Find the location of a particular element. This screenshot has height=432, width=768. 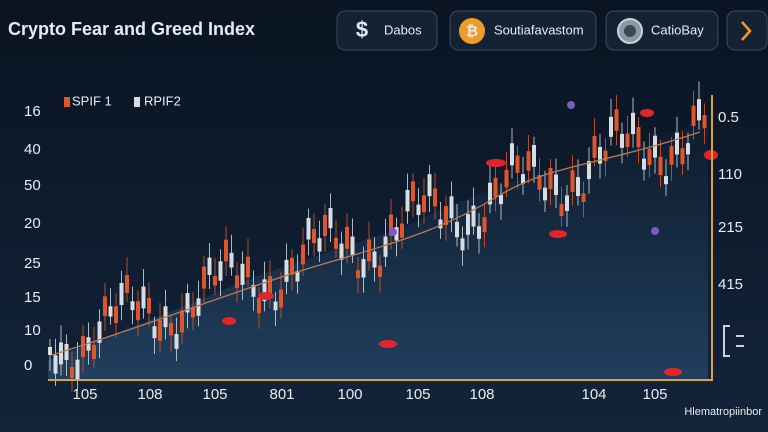

button-label: Soutiafavastom is located at coordinates (539, 29).